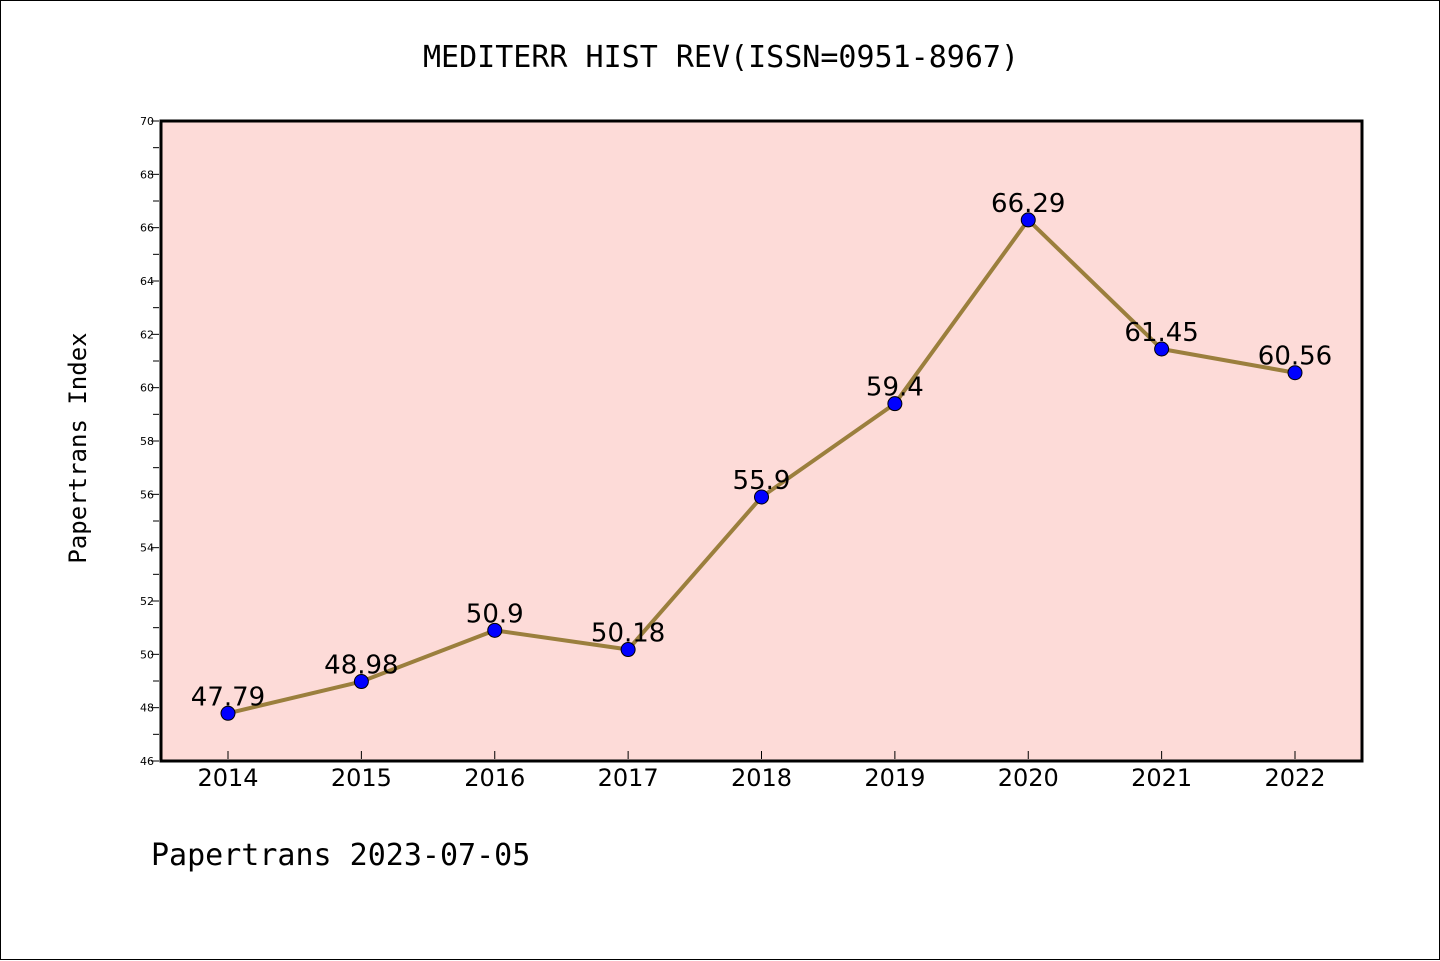 The image size is (1440, 961). What do you see at coordinates (894, 778) in the screenshot?
I see `x-tick-label: 2019` at bounding box center [894, 778].